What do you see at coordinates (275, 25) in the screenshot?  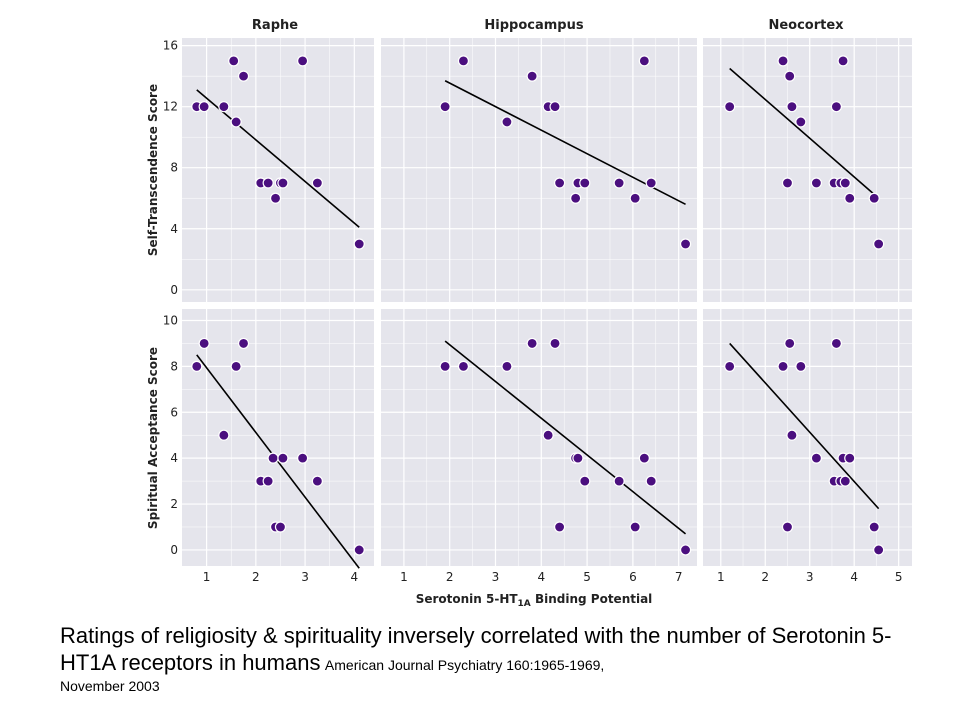 I see `panel-title-raphe: Raphe` at bounding box center [275, 25].